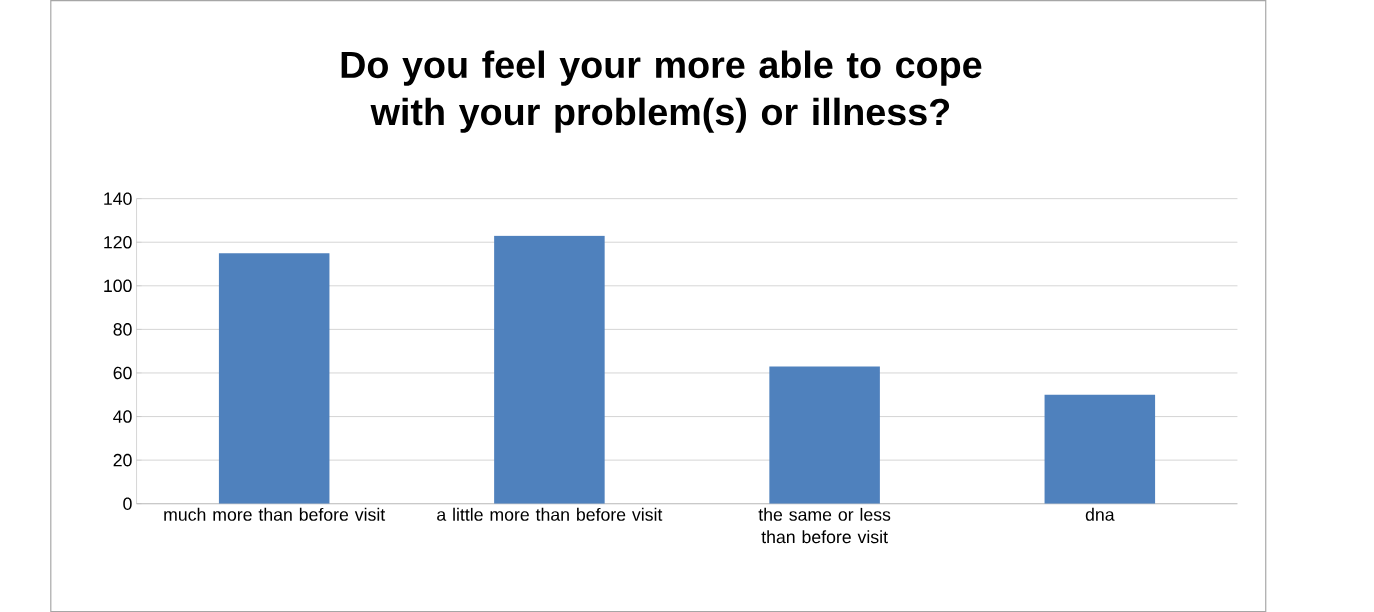 The width and height of the screenshot is (1374, 612). What do you see at coordinates (122, 460) in the screenshot?
I see `y-tick-label: 20` at bounding box center [122, 460].